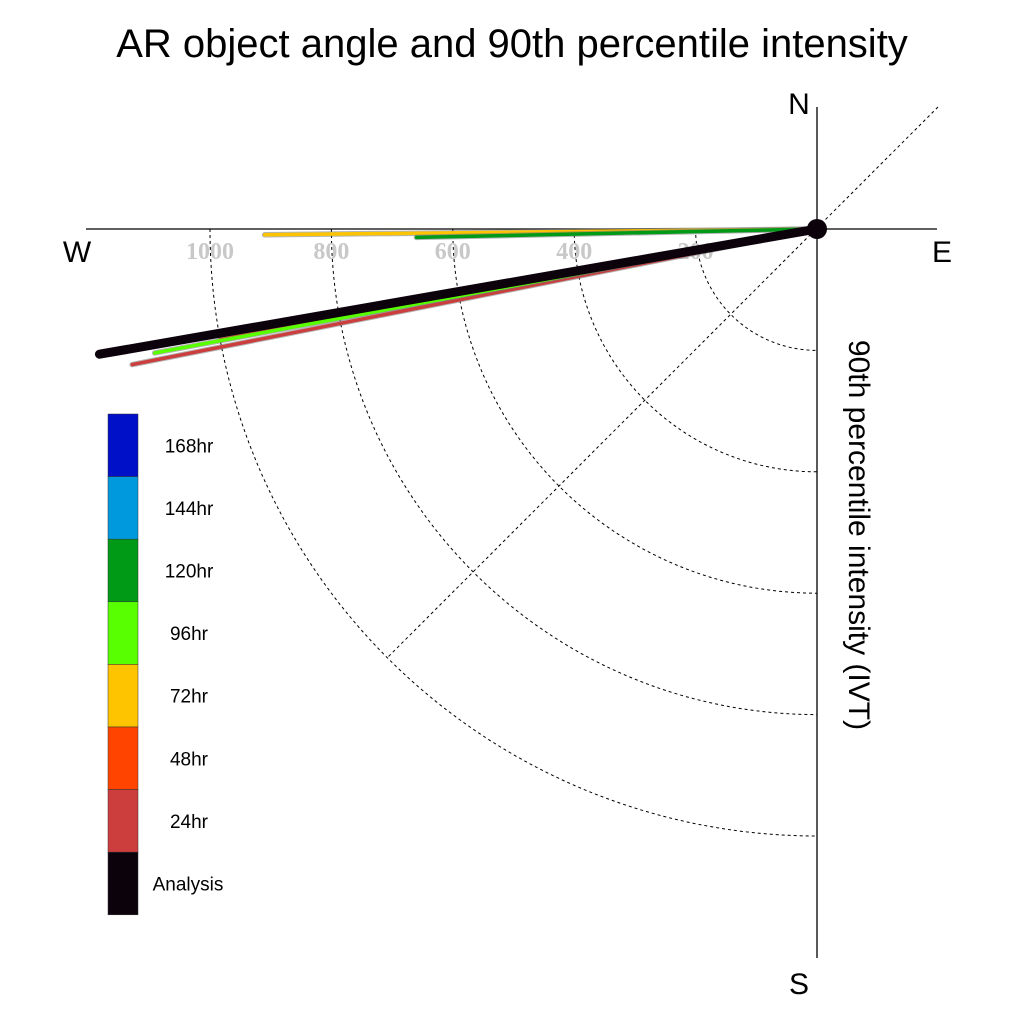 This screenshot has height=1024, width=1024. Describe the element at coordinates (165, 664) in the screenshot. I see `legend: 168hr 144hr 120hr 96hr 72hr 48hr 24hr Analysis` at that location.